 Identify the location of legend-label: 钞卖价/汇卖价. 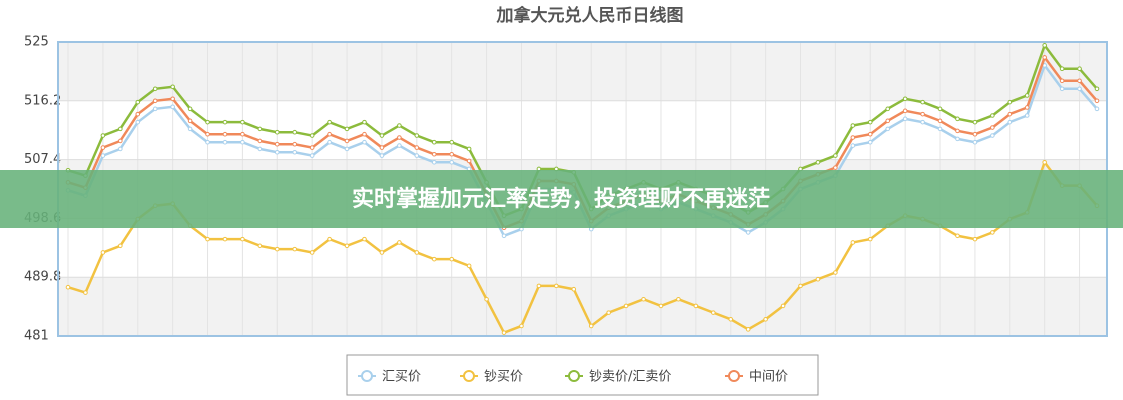
(630, 377).